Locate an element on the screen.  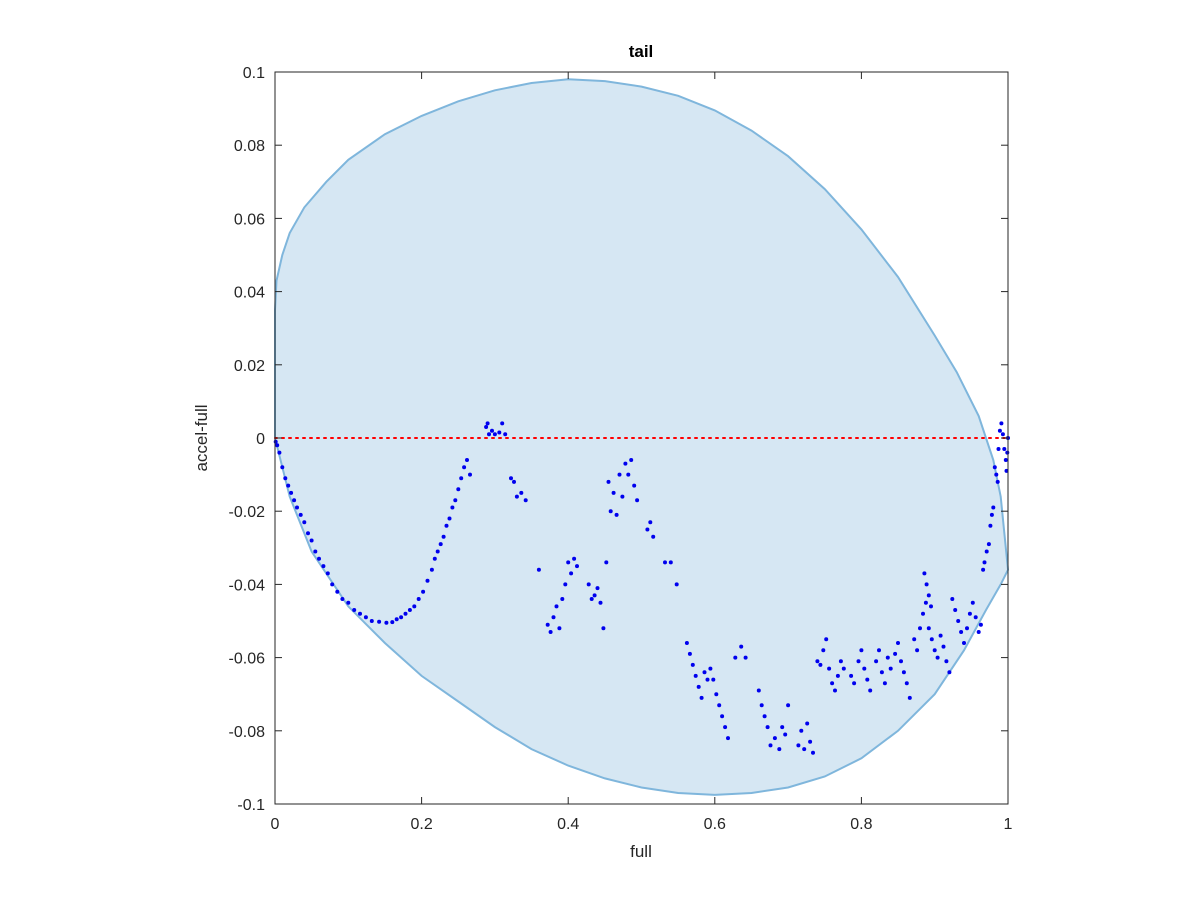
x-tick-label: 0.8 is located at coordinates (861, 824).